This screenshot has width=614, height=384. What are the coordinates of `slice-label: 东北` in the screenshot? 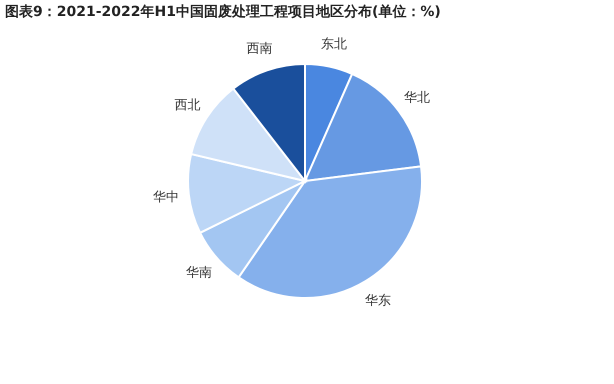 It's located at (333, 44).